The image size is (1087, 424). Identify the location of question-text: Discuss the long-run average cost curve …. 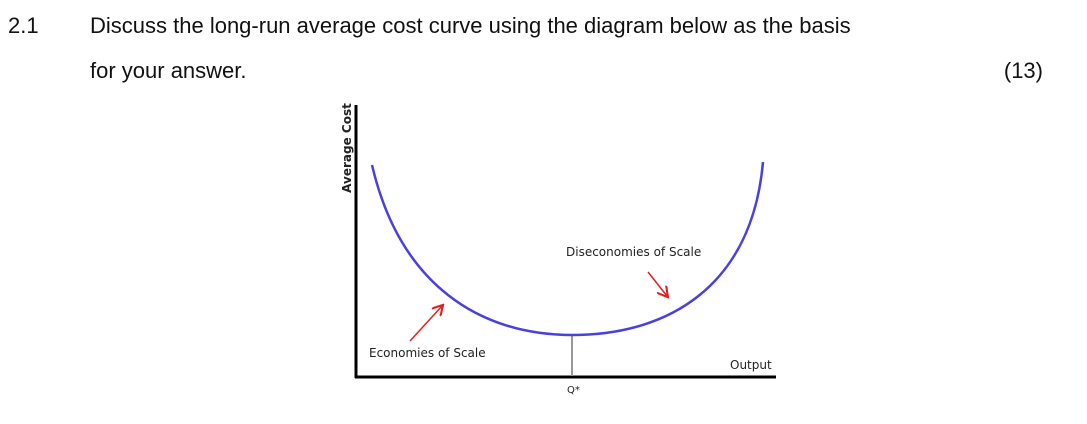
(470, 25).